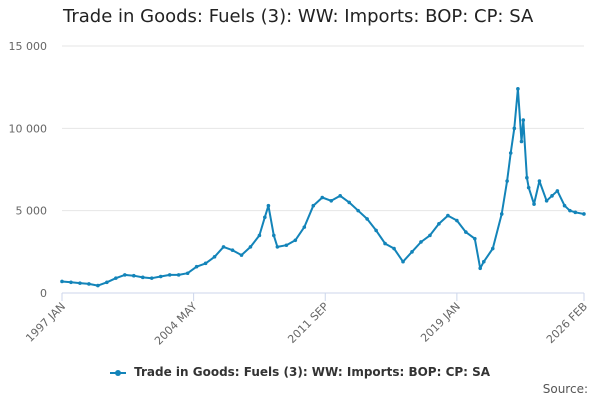 The height and width of the screenshot is (400, 600). What do you see at coordinates (28, 128) in the screenshot?
I see `y-tick-label: 10 000` at bounding box center [28, 128].